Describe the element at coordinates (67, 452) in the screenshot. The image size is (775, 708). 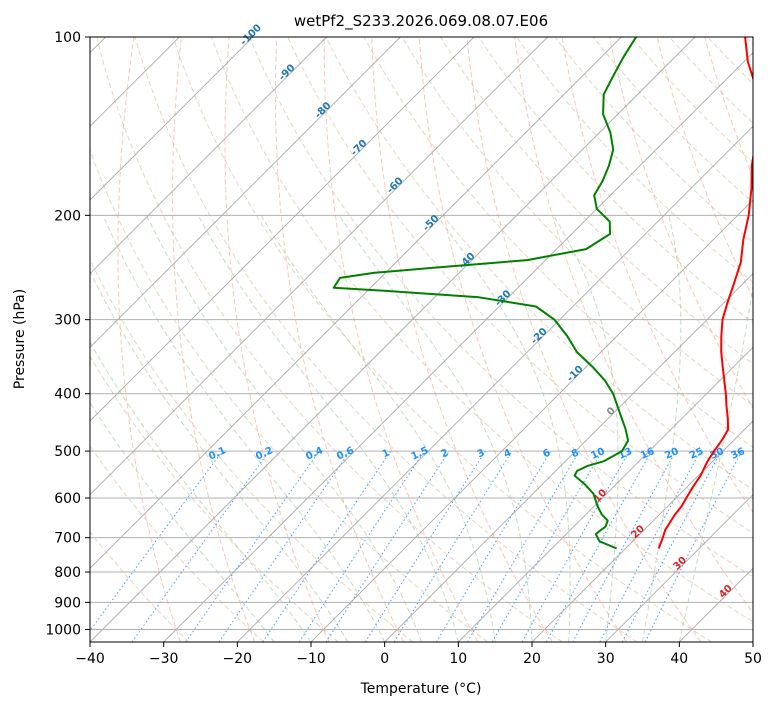
I see `y-tick-label: 500` at that location.